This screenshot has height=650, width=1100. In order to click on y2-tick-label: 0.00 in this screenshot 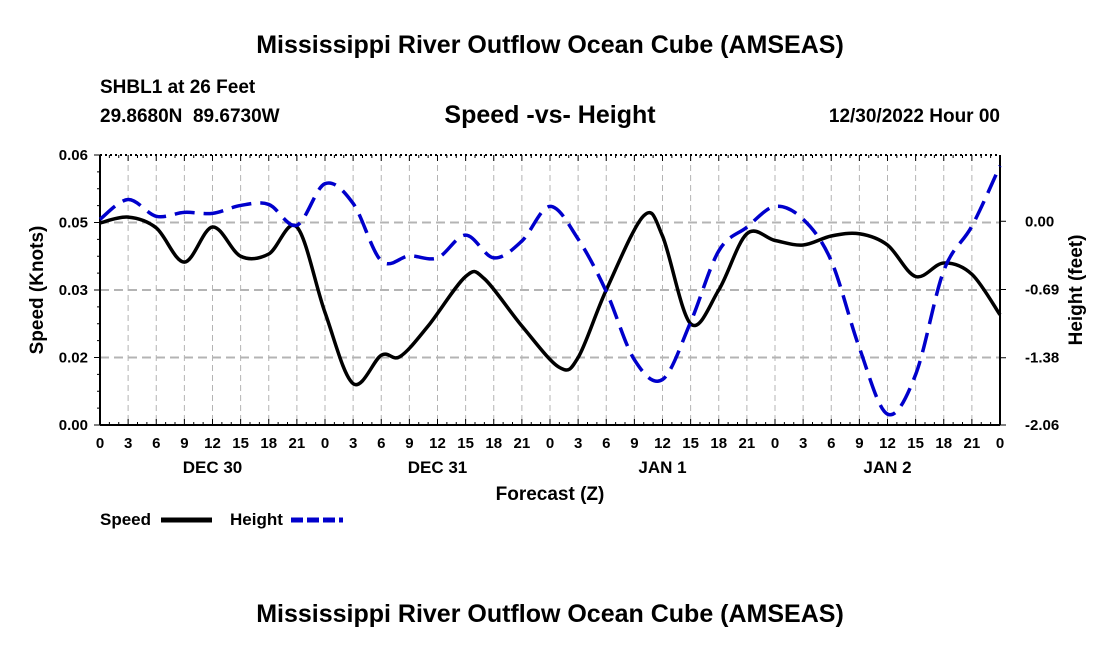, I will do `click(1039, 221)`.